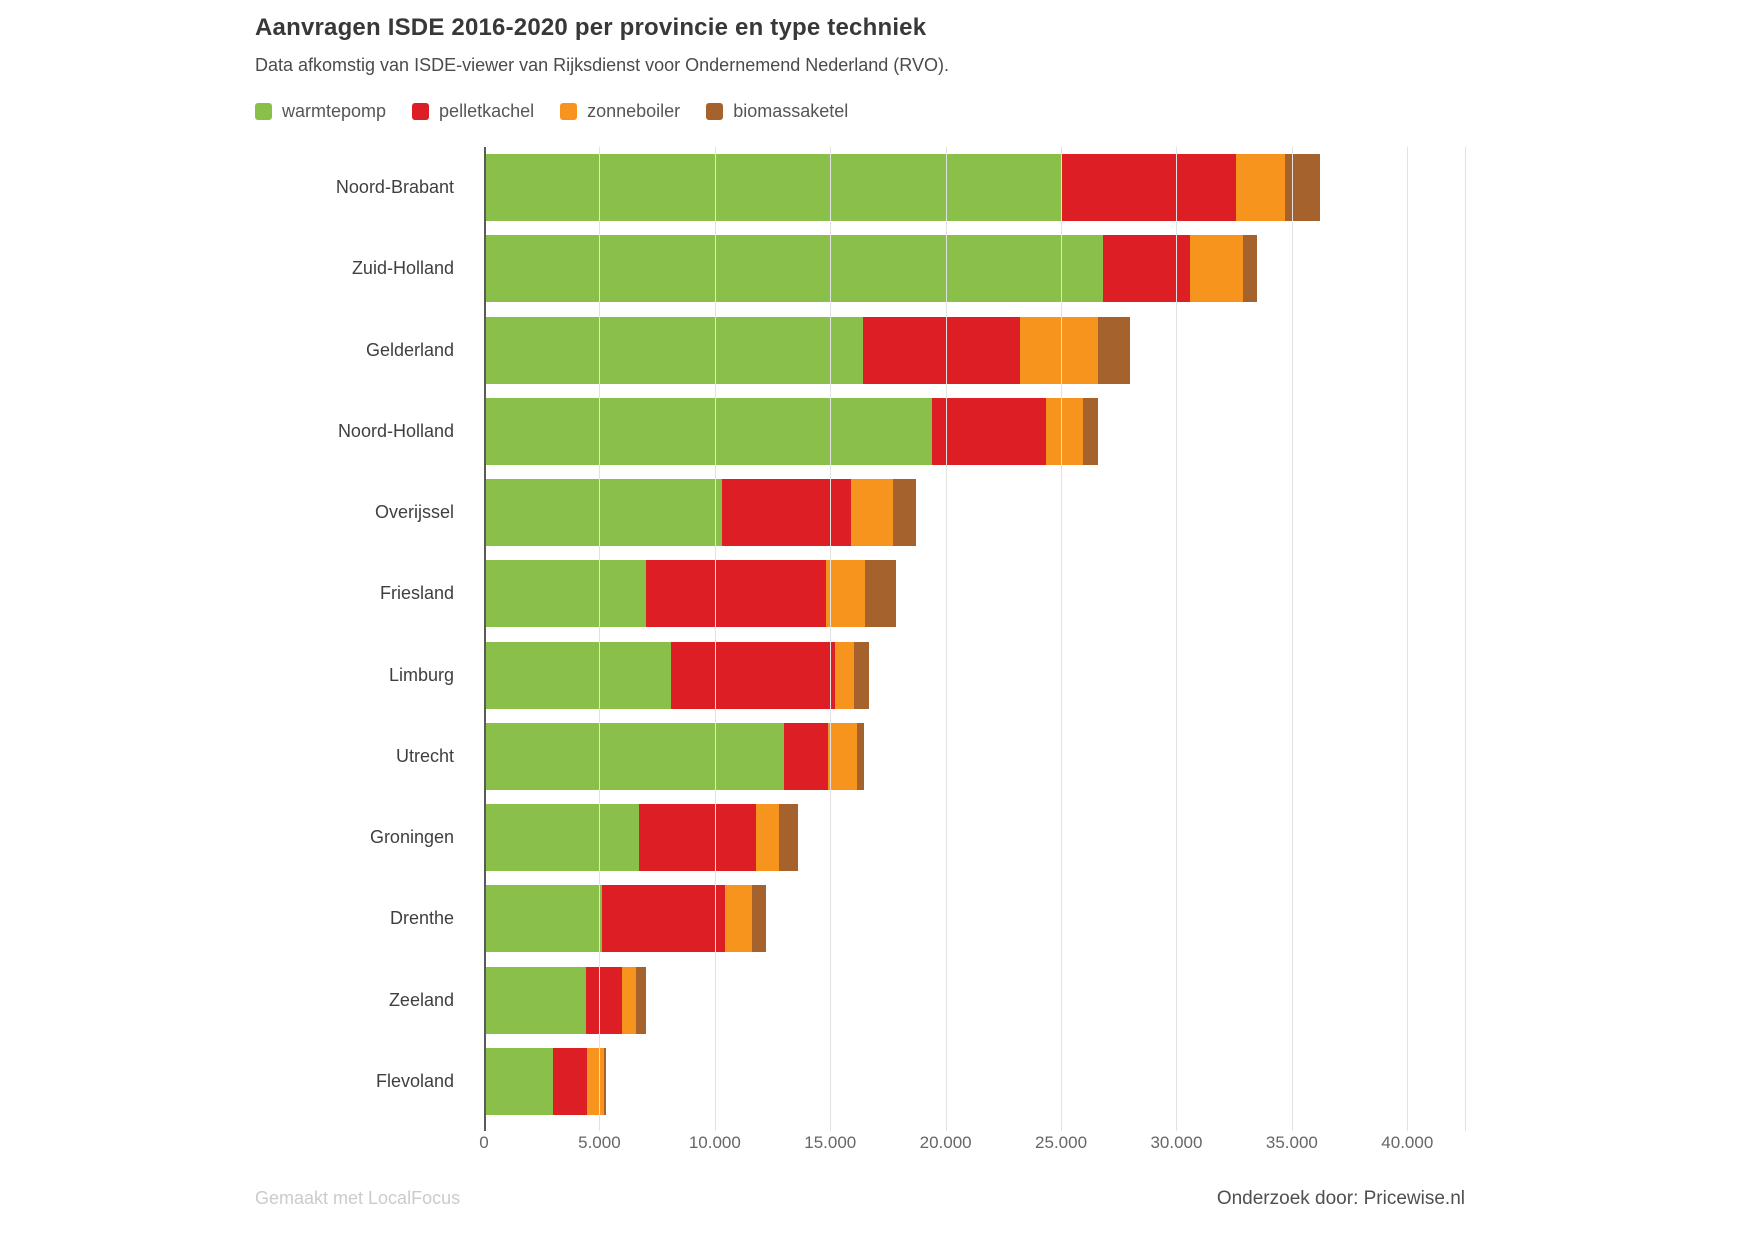 The width and height of the screenshot is (1747, 1240). I want to click on bar-row: Zeeland, so click(927, 1000).